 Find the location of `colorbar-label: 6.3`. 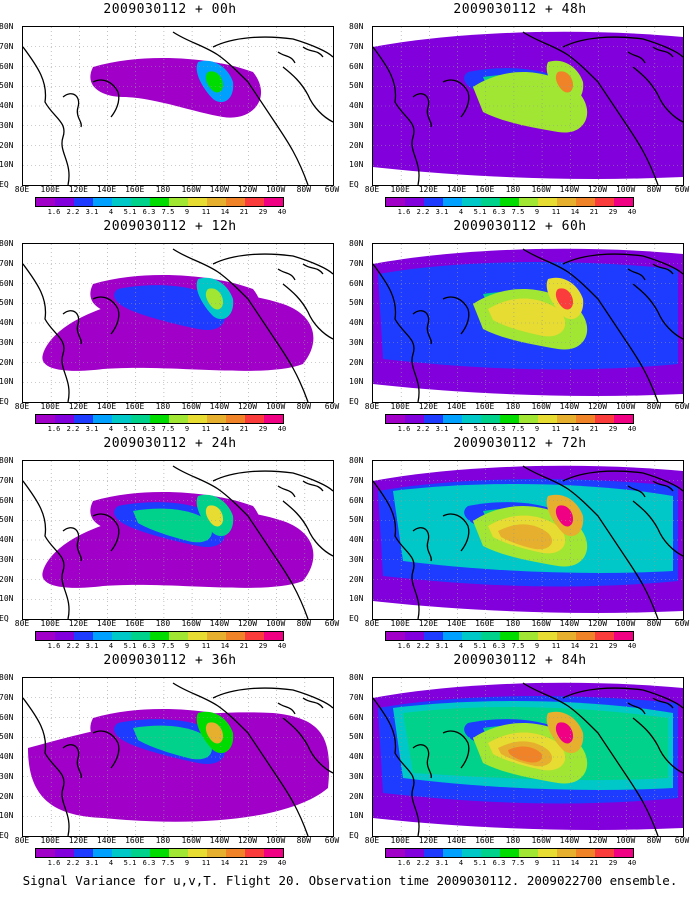

colorbar-label: 6.3 is located at coordinates (149, 646).